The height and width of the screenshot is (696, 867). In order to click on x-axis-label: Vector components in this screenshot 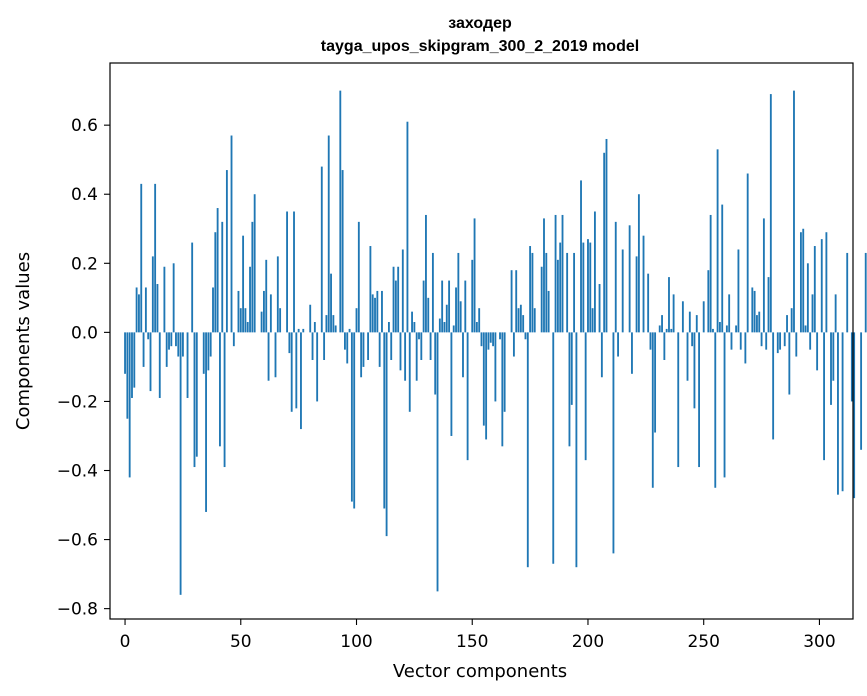, I will do `click(480, 671)`.